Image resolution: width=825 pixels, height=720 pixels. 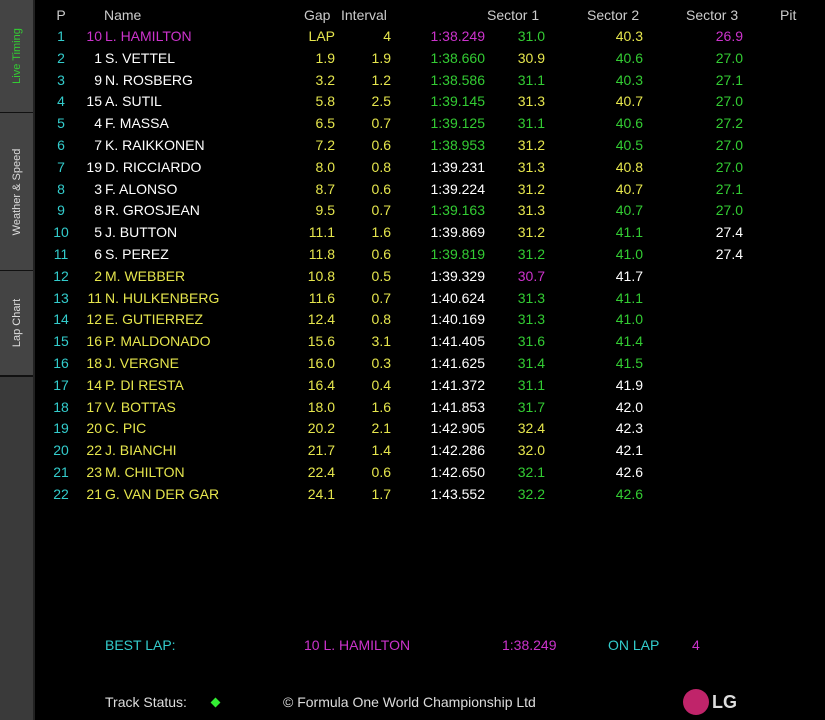 I want to click on table-cell: N. HULKENBERG, so click(x=162, y=297).